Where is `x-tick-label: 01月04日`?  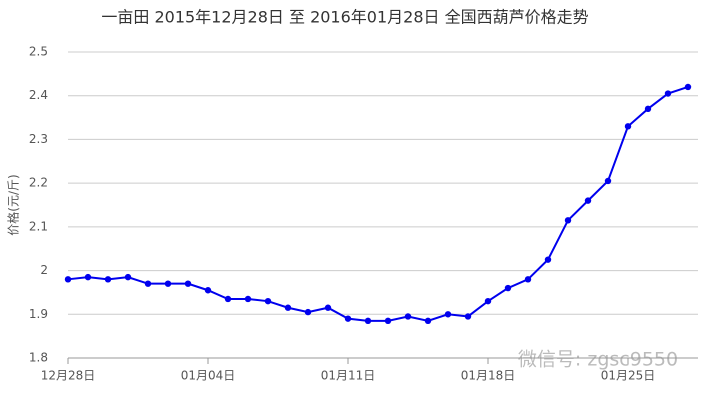 x-tick-label: 01月04日 is located at coordinates (208, 376).